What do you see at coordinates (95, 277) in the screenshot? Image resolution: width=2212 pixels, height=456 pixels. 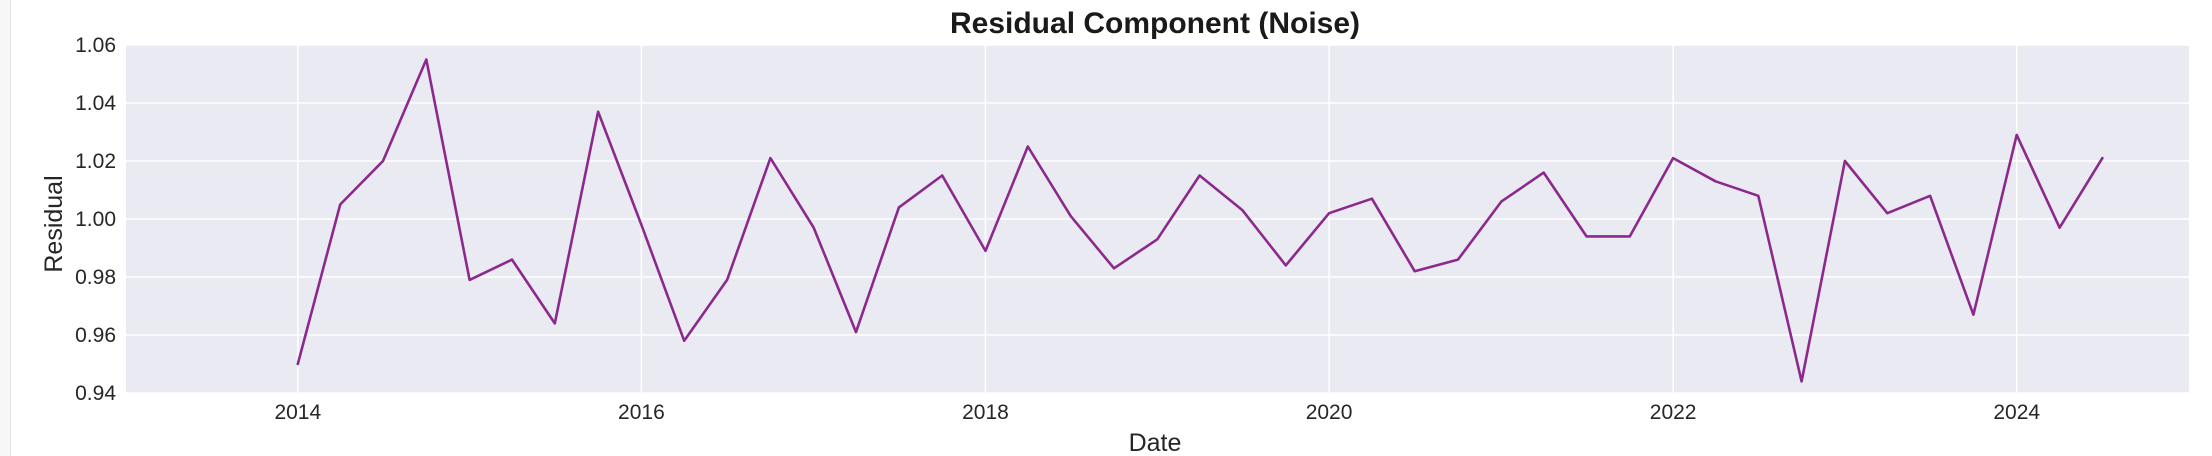 I see `y-tick-label: 0.98` at bounding box center [95, 277].